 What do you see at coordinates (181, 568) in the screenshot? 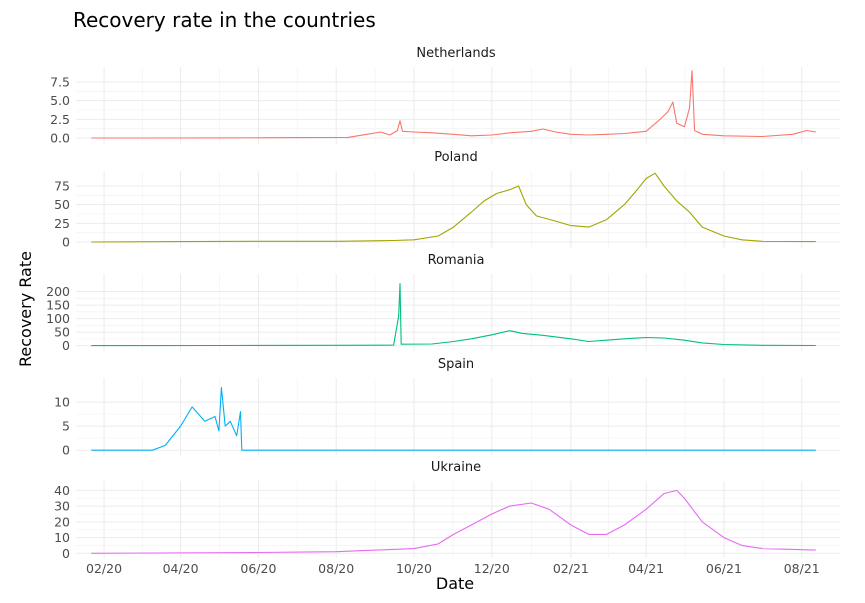
I see `x-tick-label: 04/20` at bounding box center [181, 568].